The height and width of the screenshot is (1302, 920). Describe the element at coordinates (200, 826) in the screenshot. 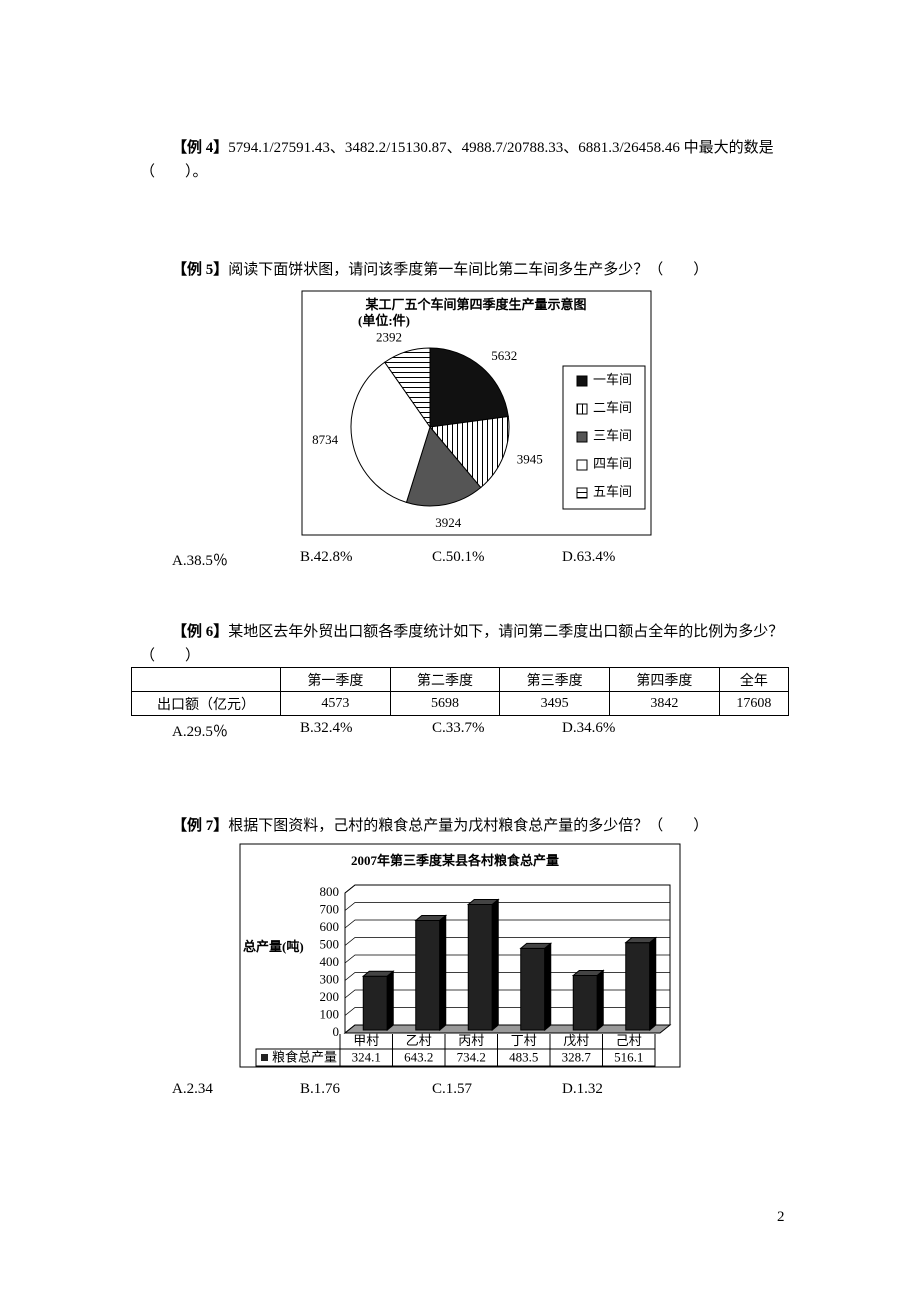

I see `label: 【例 7】` at that location.